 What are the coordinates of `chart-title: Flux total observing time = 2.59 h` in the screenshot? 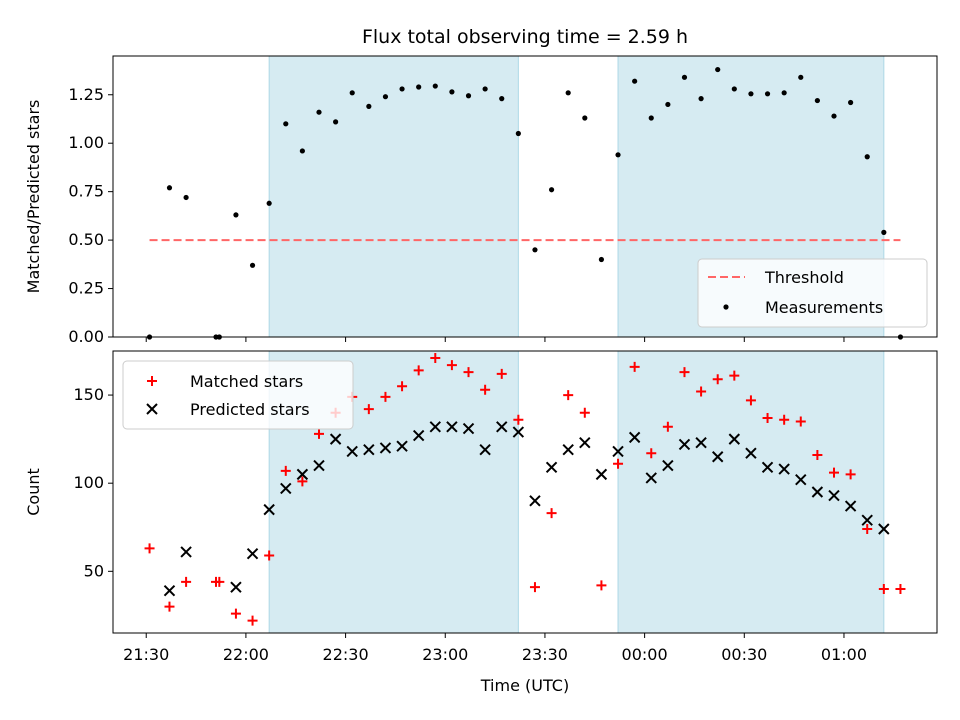 It's located at (525, 37).